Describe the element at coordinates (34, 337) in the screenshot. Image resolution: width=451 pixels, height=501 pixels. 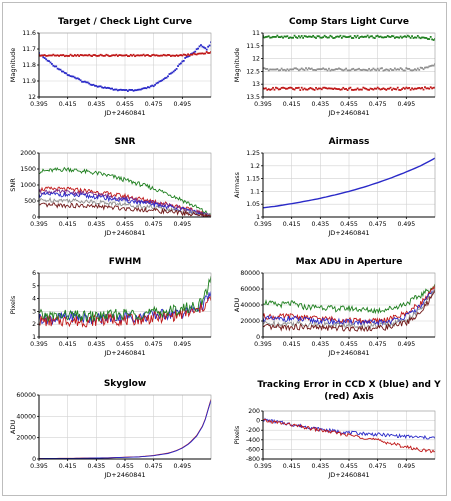
I see `y-tick-label: 1` at that location.